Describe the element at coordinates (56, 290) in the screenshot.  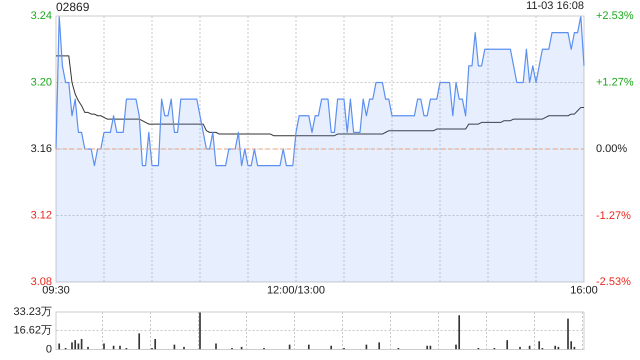
I see `x-tick-label: 09:30` at that location.